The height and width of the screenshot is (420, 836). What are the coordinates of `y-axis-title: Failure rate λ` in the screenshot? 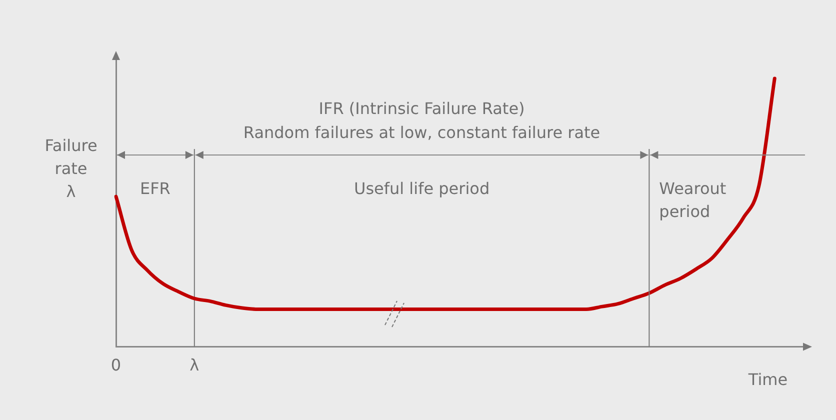 It's located at (71, 169).